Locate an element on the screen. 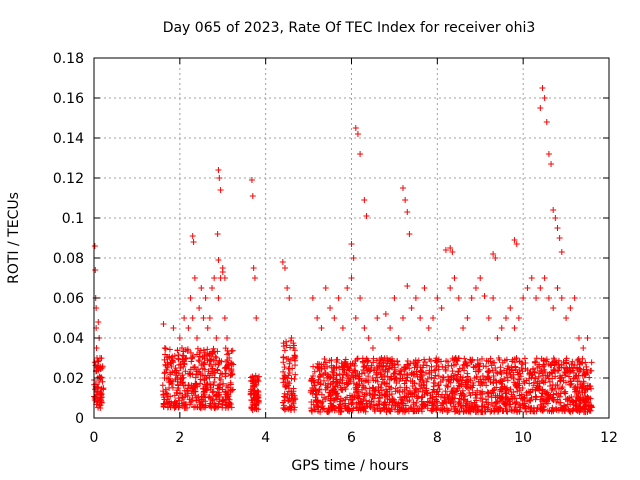 The width and height of the screenshot is (640, 480). x-tick-labels: 0 2 4 6 8 10 12 is located at coordinates (354, 438).